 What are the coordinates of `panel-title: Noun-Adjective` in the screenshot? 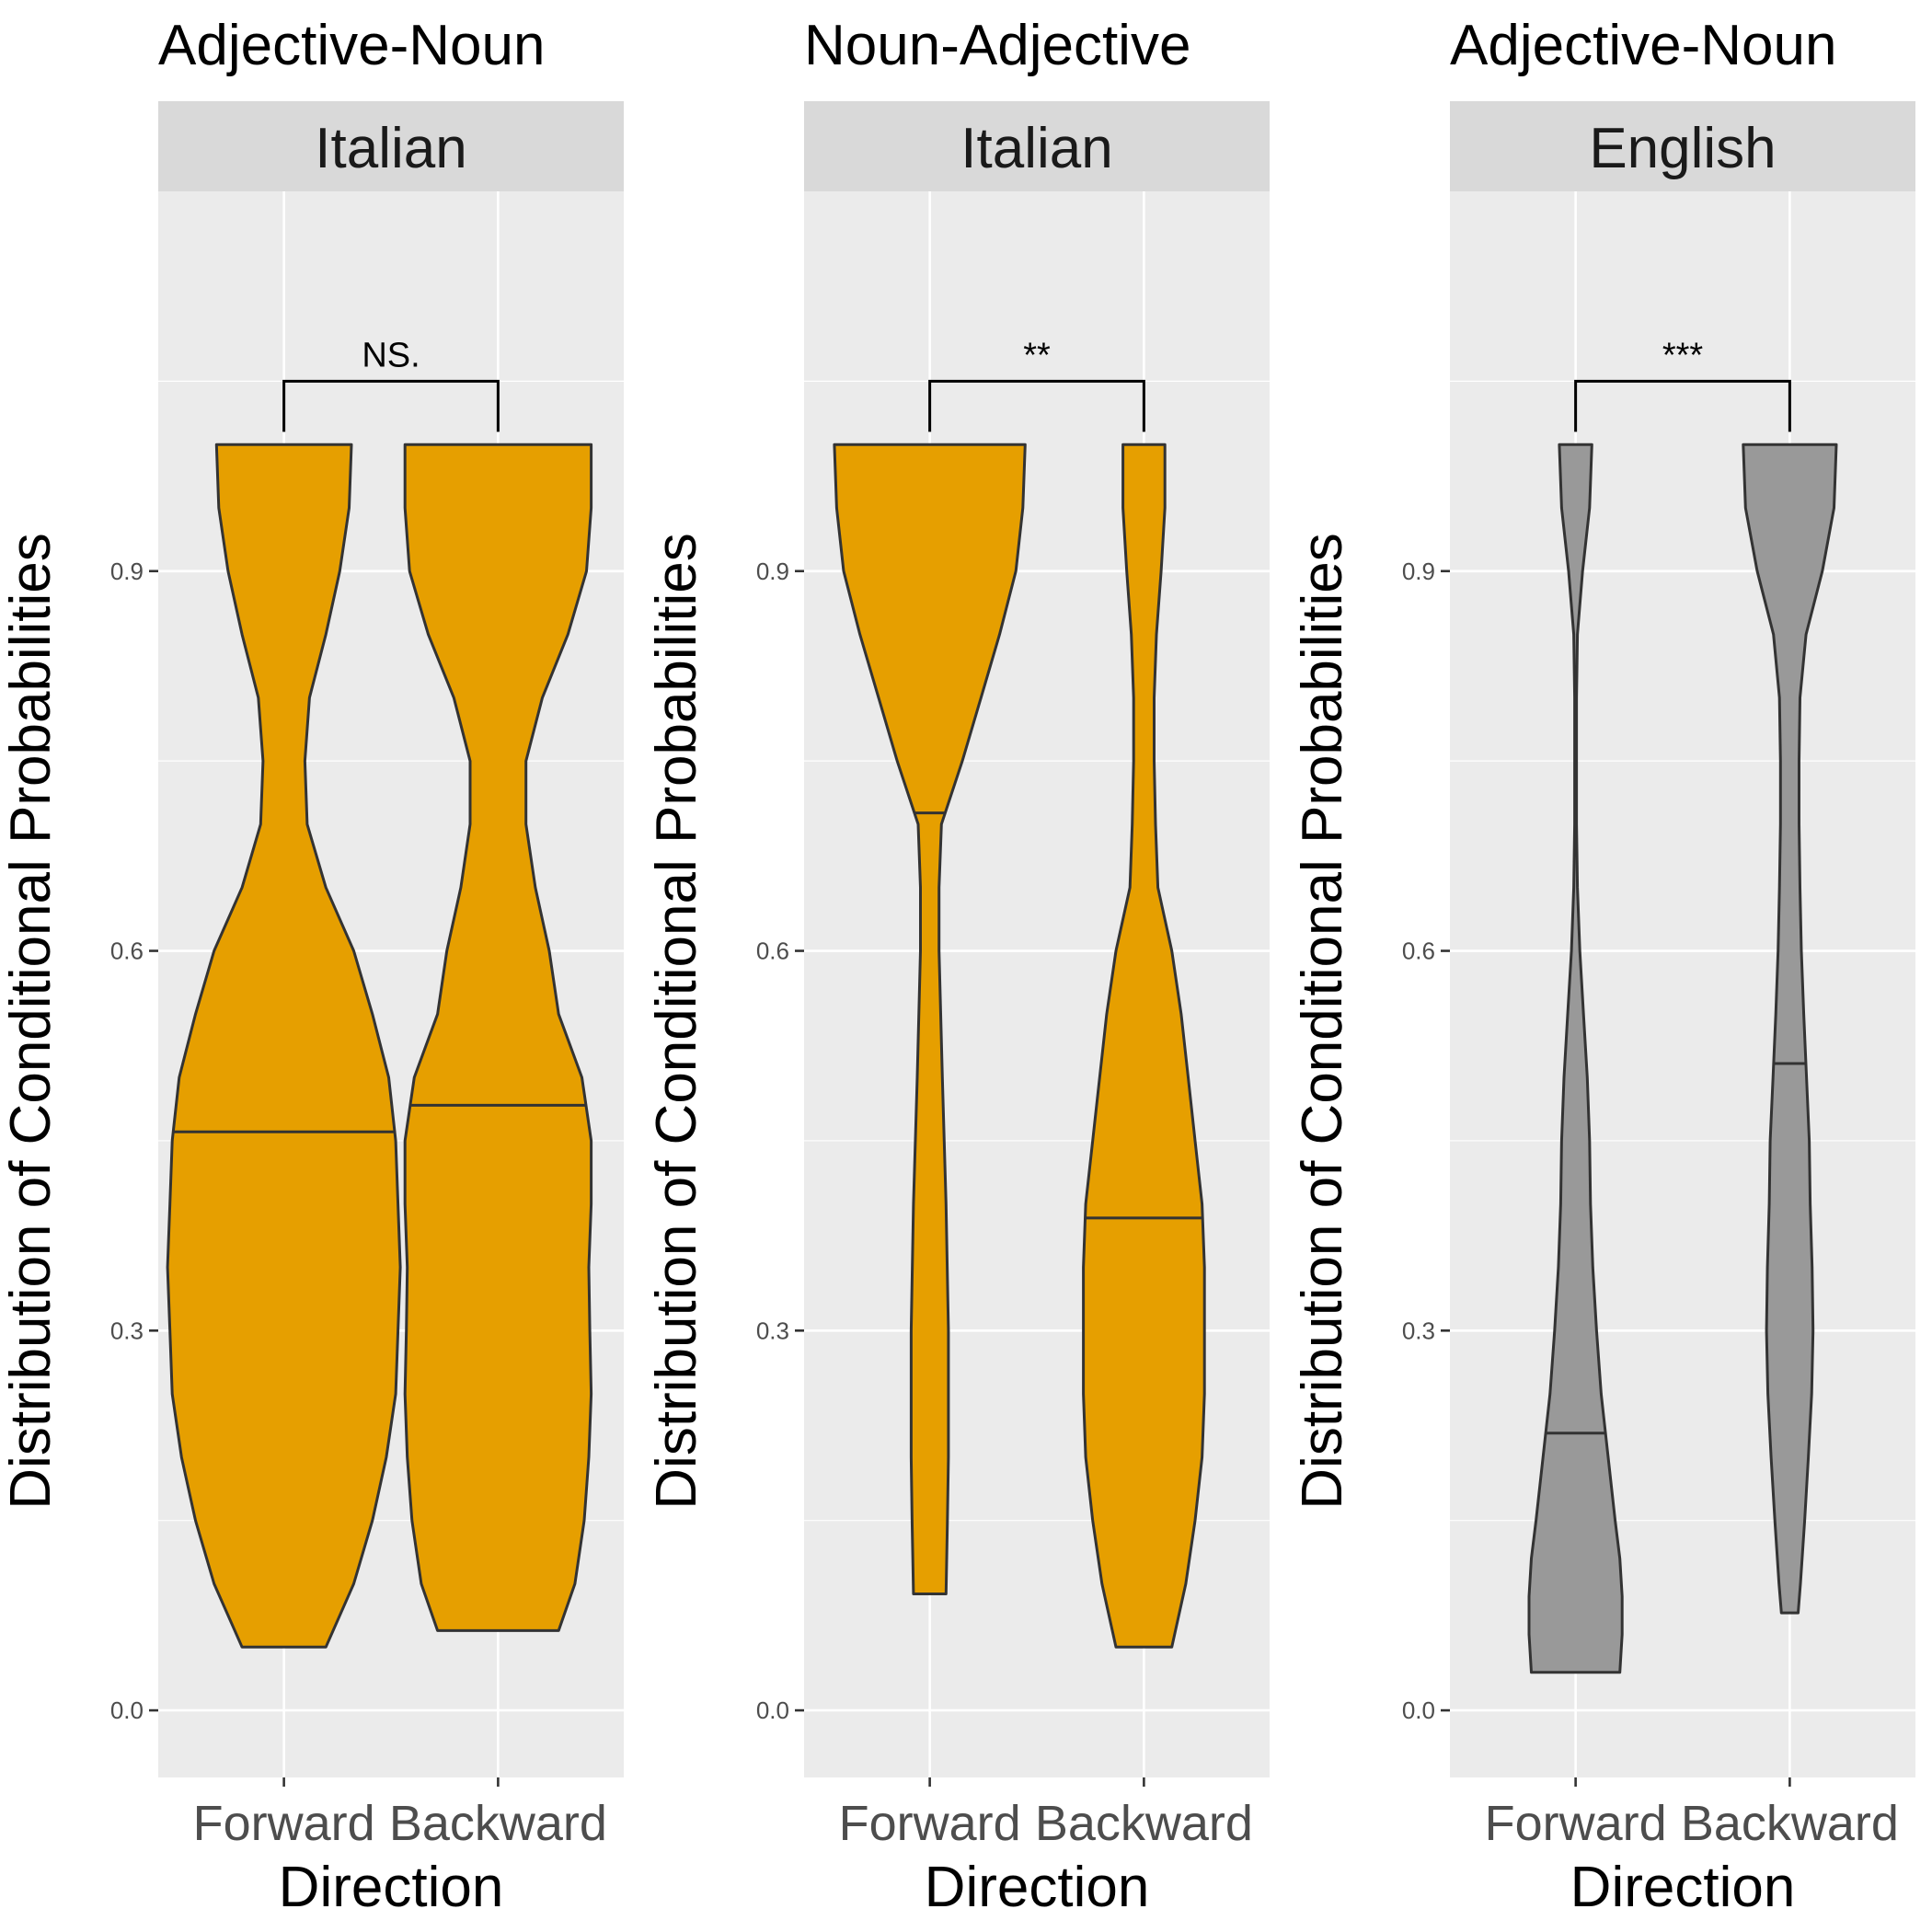 It's located at (997, 45).